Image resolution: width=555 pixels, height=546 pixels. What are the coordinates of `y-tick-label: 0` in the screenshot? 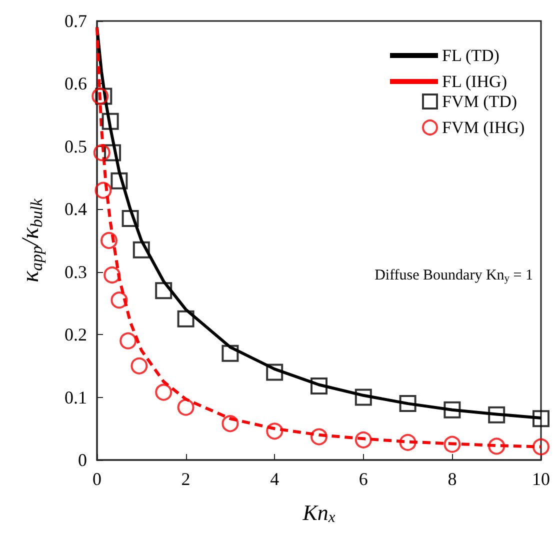 It's located at (82, 460).